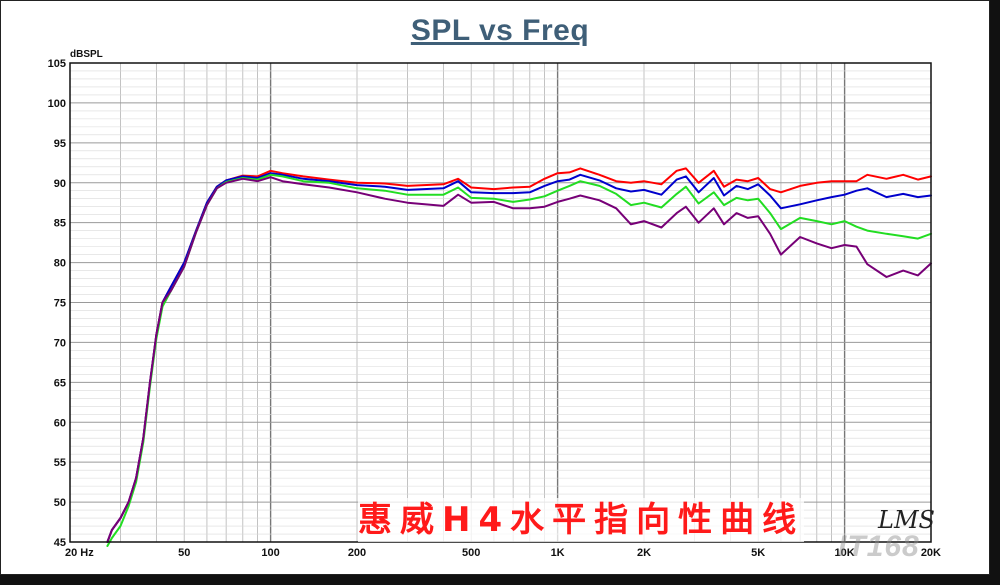 The image size is (1000, 585). I want to click on x-tick-label: 500, so click(471, 553).